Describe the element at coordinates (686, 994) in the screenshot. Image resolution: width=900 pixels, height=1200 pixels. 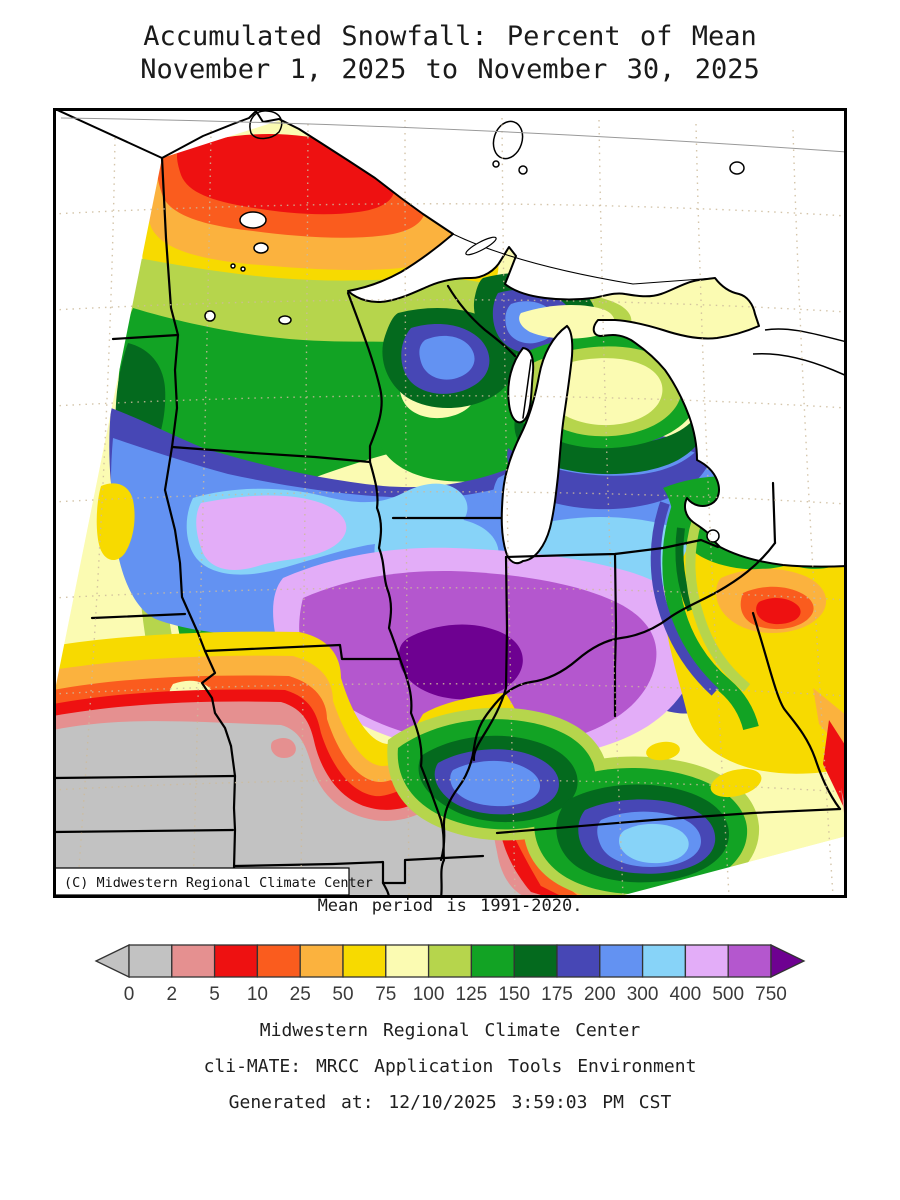
I see `legend-label-400: 400` at that location.